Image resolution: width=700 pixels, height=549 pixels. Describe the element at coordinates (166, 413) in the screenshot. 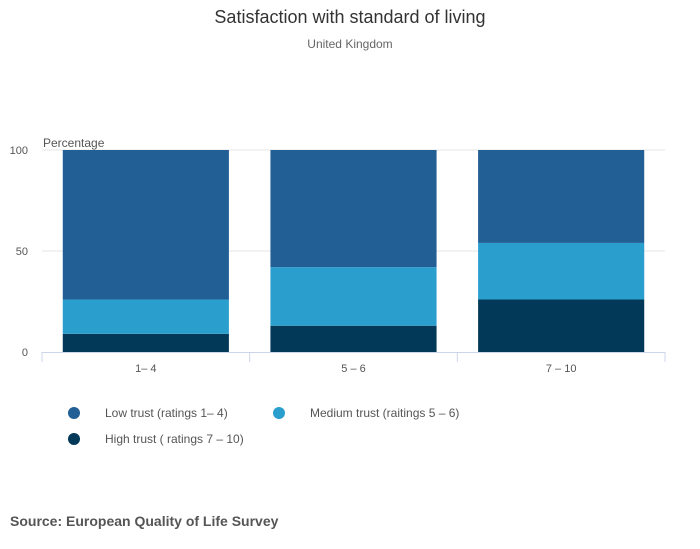

I see `legend-label-low-trust: Low trust (ratings 1– 4)` at that location.